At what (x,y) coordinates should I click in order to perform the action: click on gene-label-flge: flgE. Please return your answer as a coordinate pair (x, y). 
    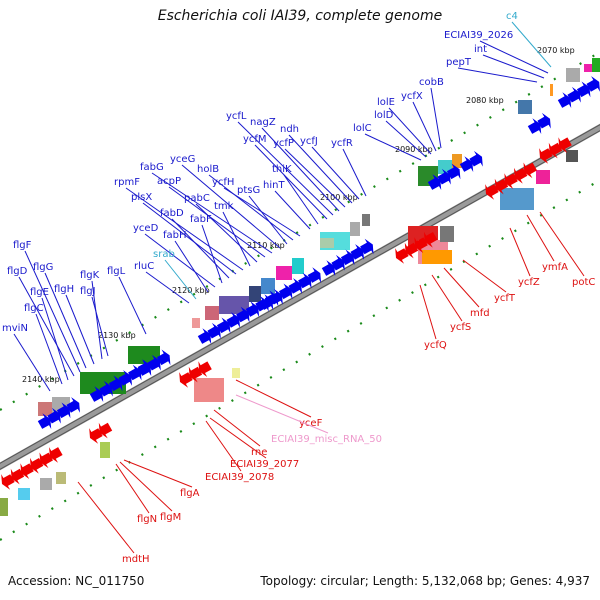
    Looking at the image, I should click on (39, 292).